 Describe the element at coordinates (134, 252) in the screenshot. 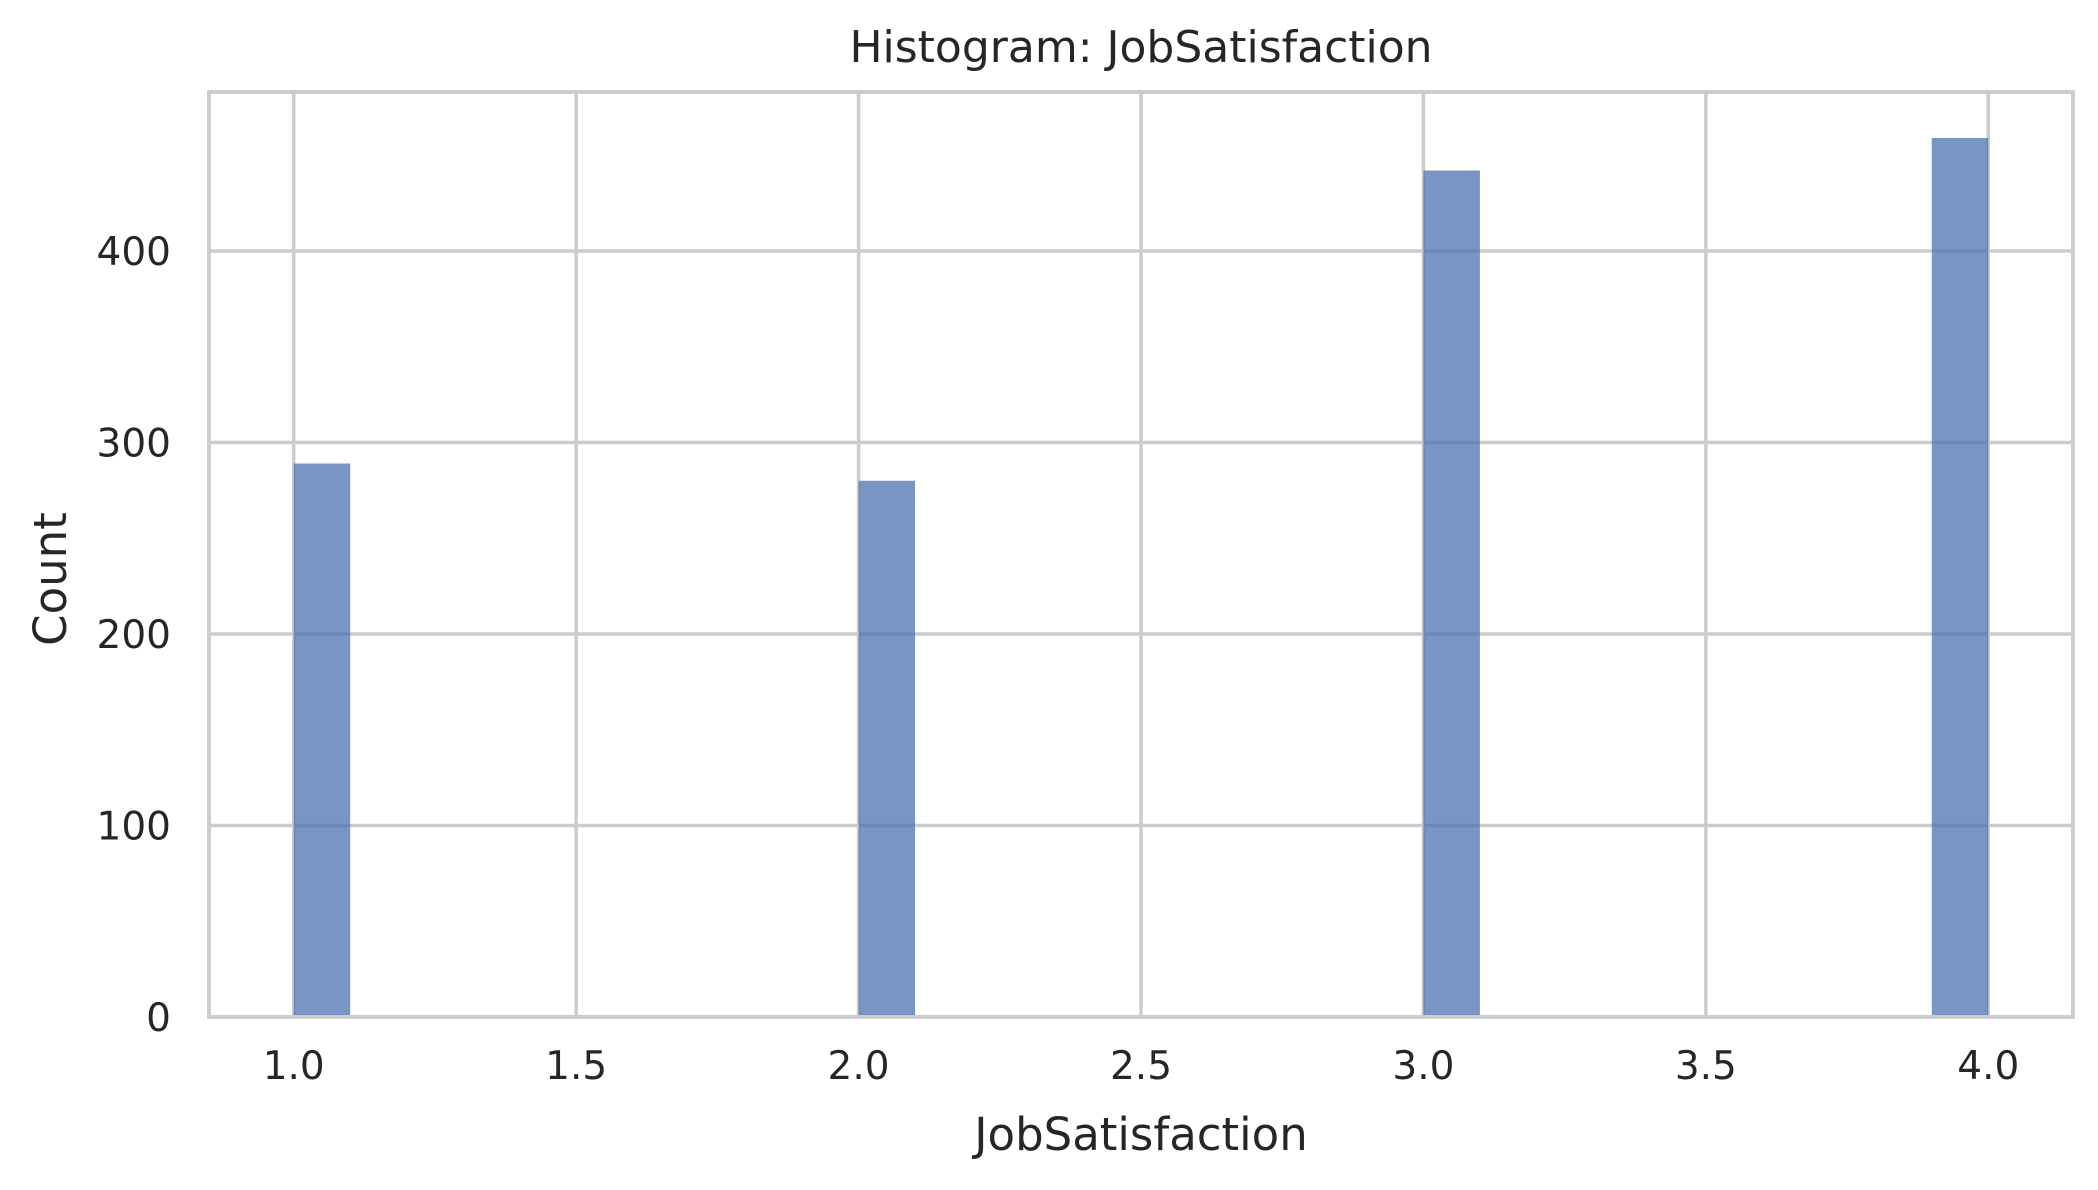

I see `y-tick-label: 400` at that location.